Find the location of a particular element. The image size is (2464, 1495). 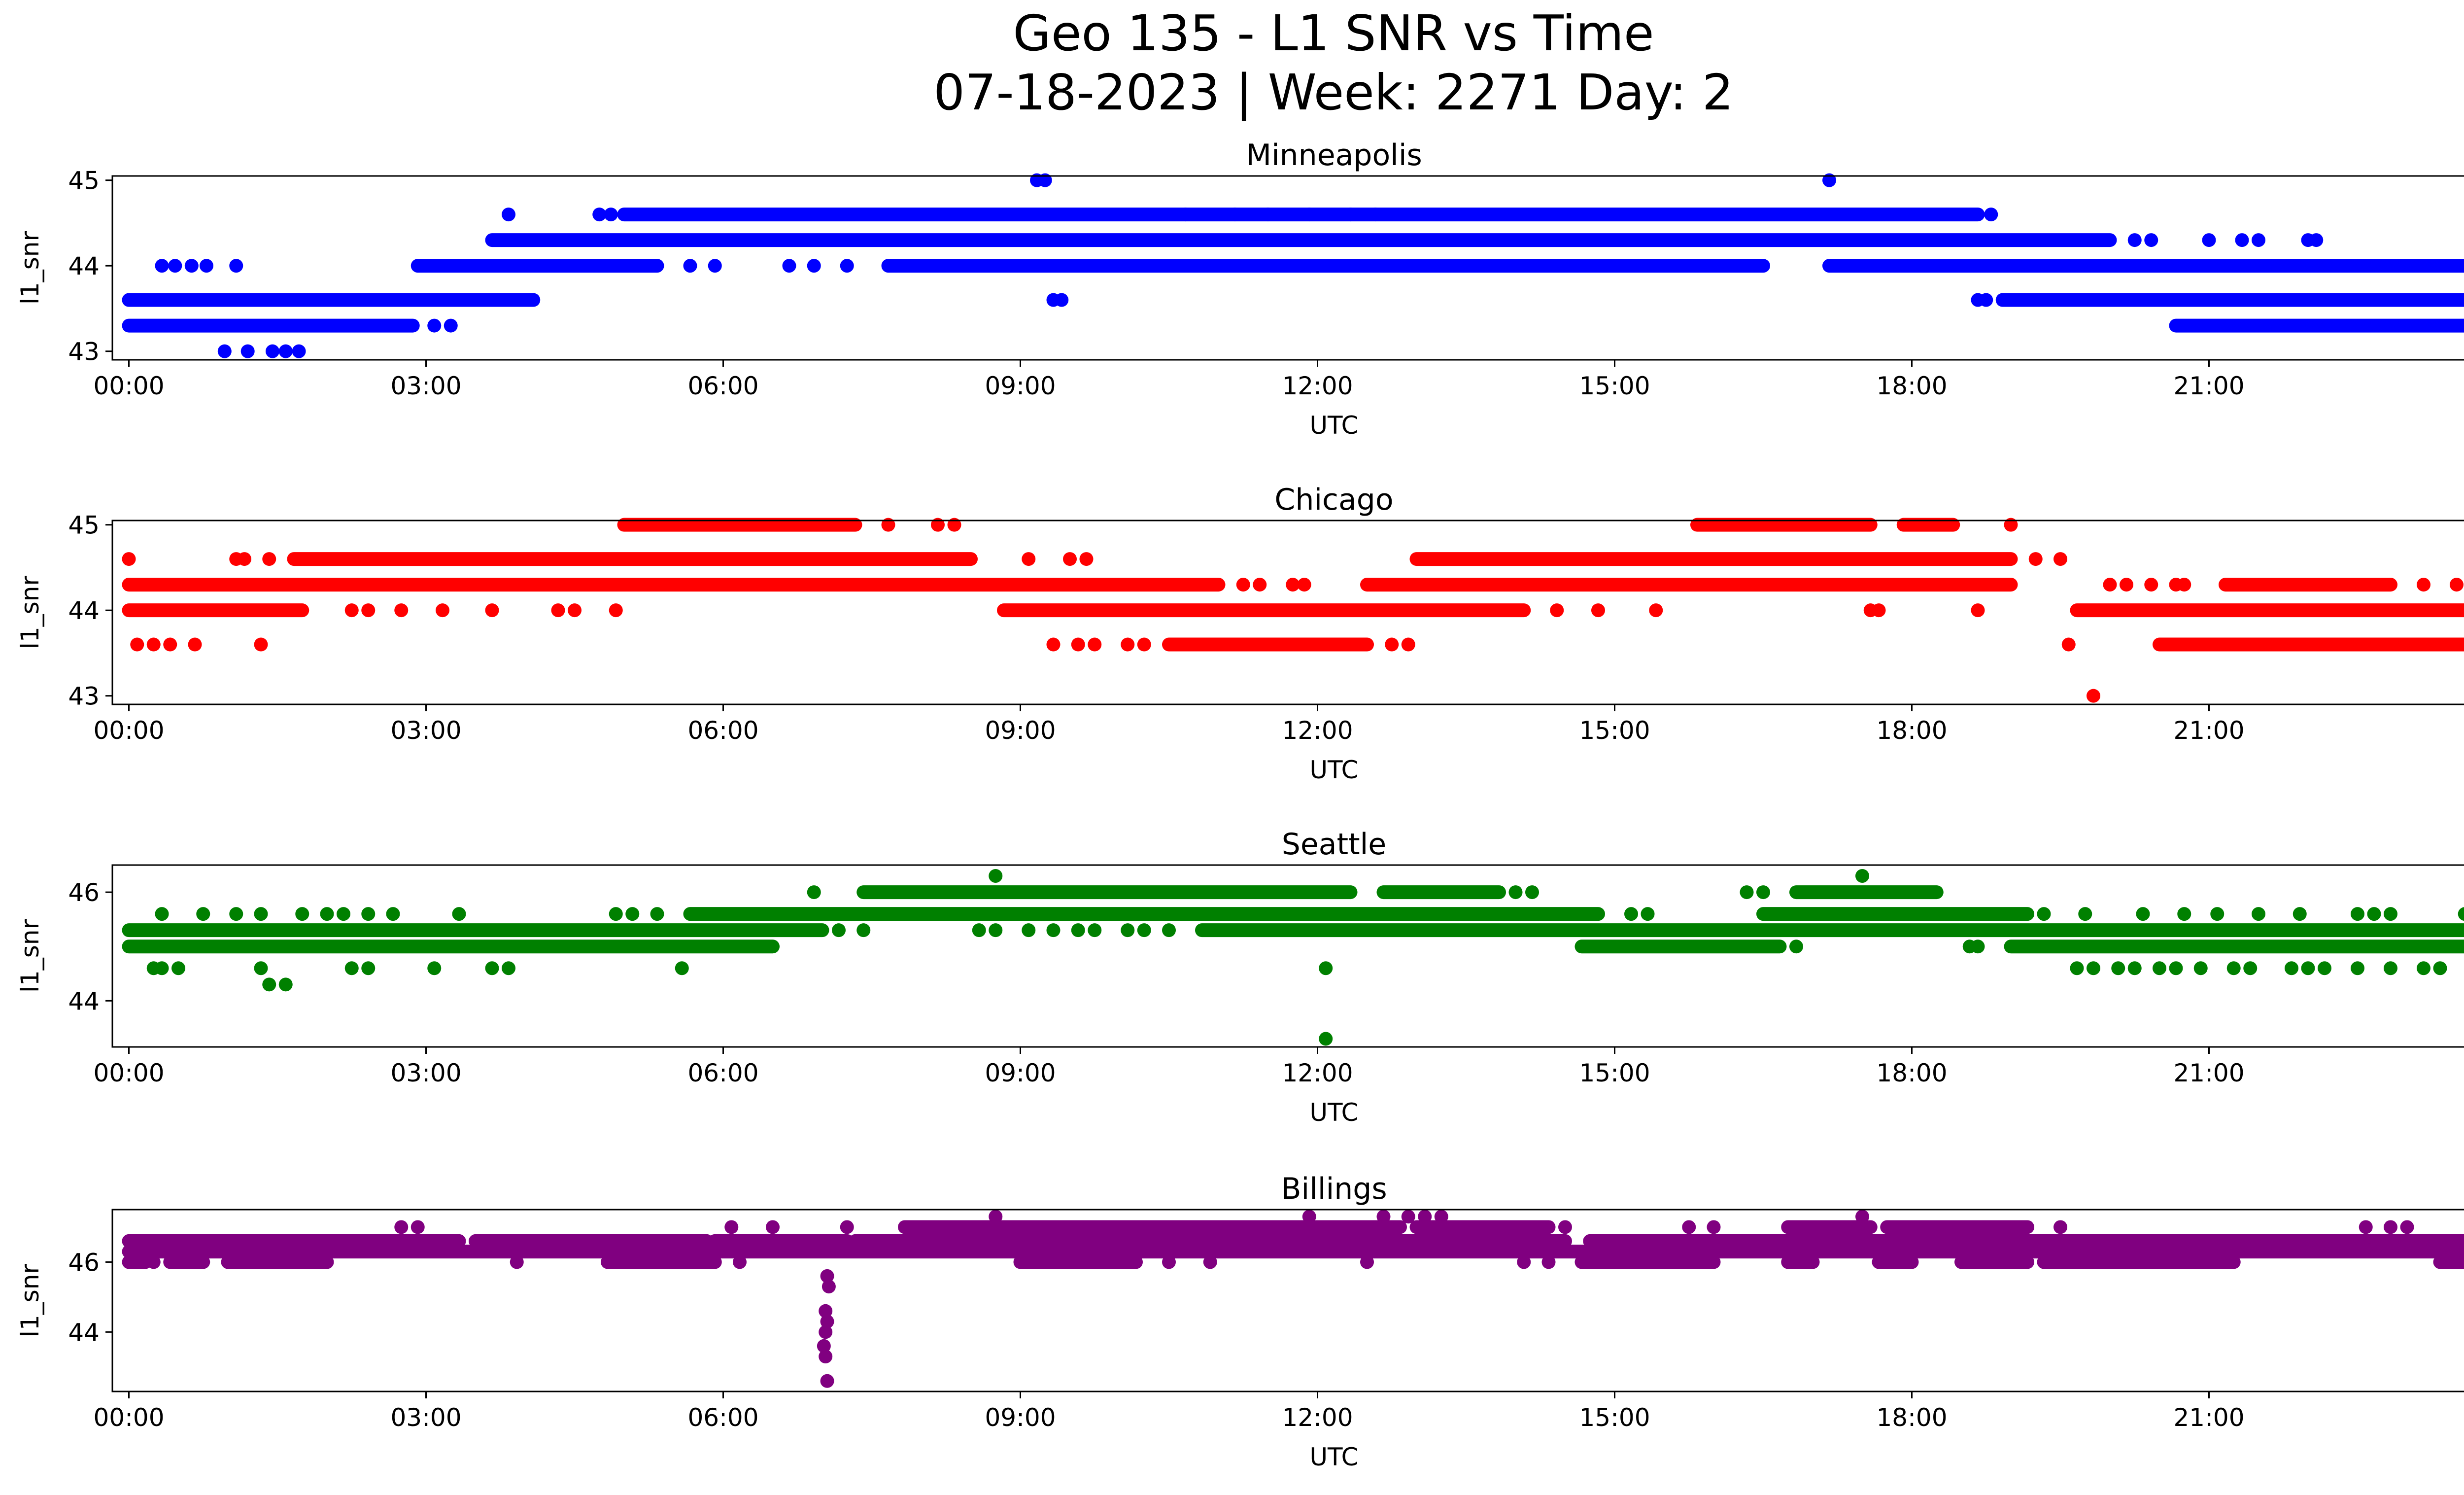

x-tick-label: 03:00 is located at coordinates (425, 730).